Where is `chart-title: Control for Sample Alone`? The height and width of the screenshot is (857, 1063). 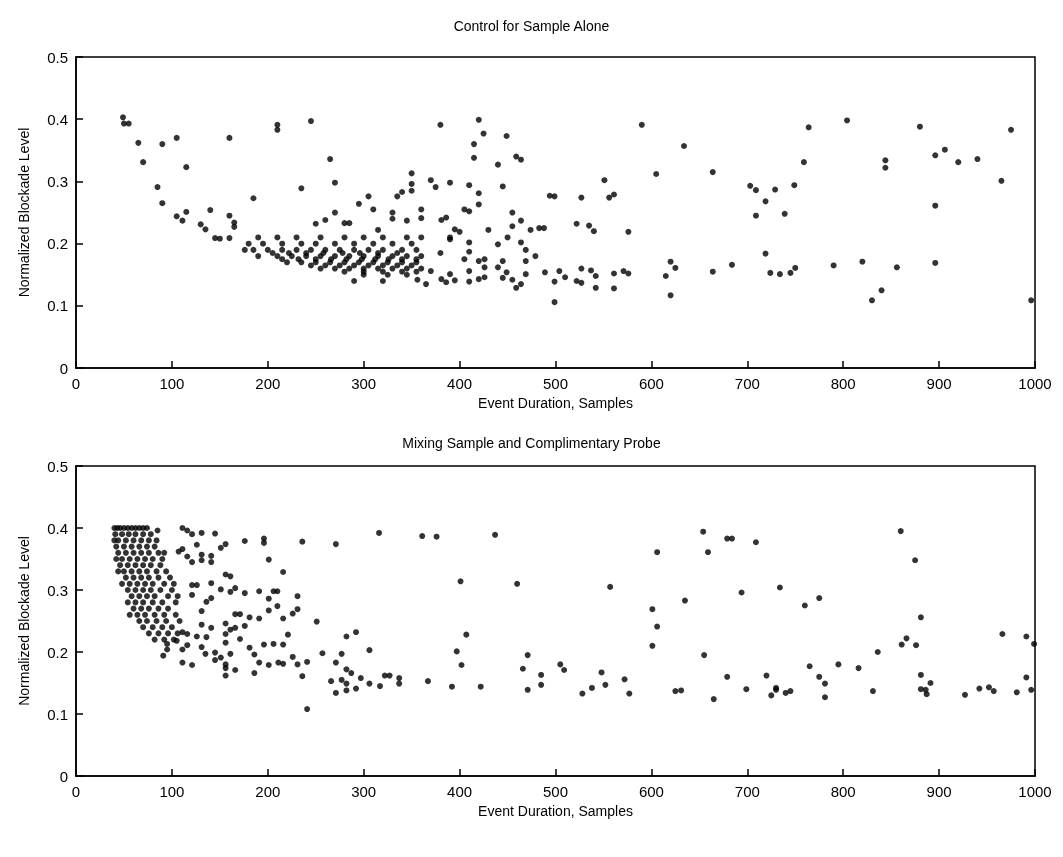 chart-title: Control for Sample Alone is located at coordinates (531, 26).